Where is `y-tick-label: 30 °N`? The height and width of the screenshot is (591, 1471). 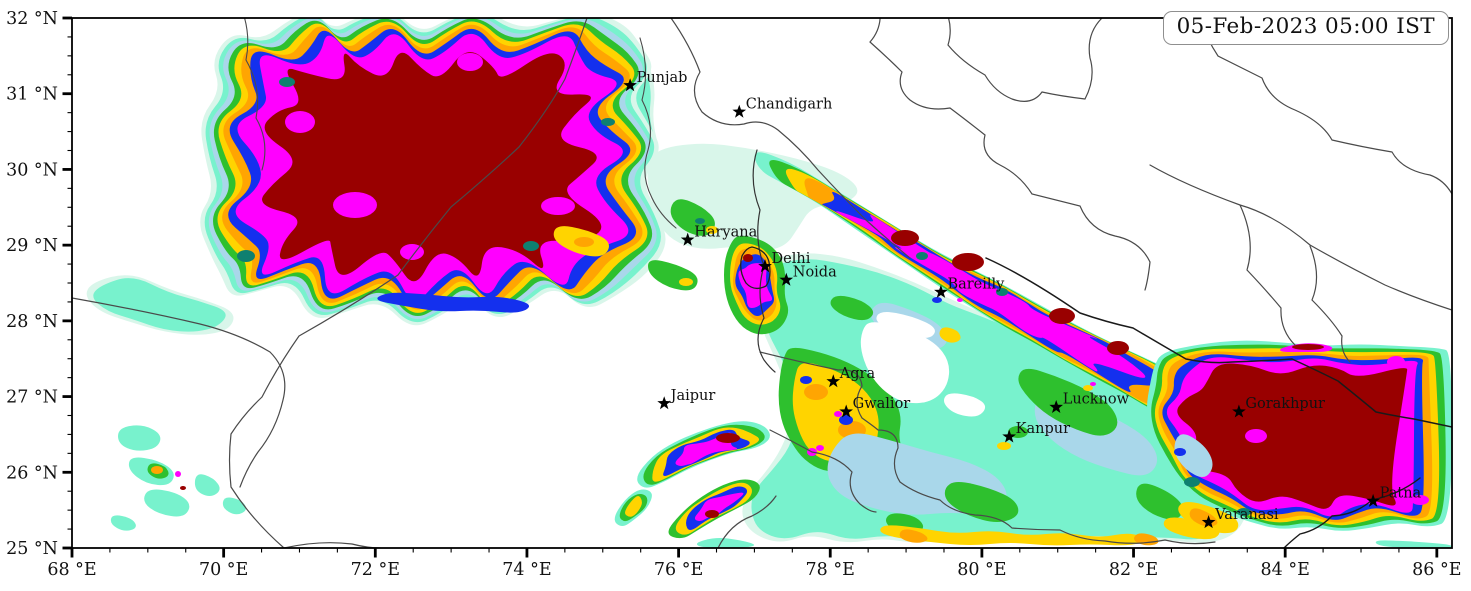 y-tick-label: 30 °N is located at coordinates (32, 170).